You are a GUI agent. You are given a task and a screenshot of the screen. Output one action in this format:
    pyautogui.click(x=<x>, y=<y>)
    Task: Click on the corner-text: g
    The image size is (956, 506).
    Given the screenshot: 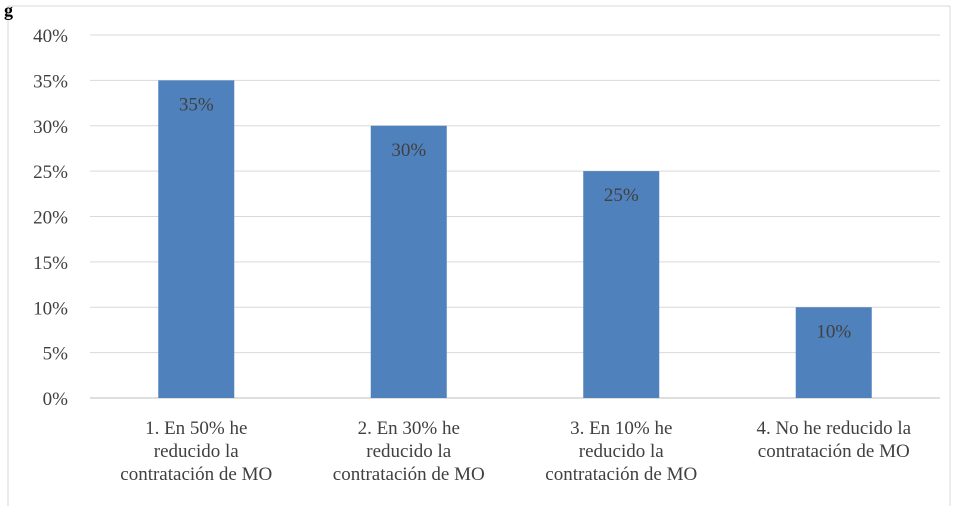 What is the action you would take?
    pyautogui.click(x=8, y=10)
    